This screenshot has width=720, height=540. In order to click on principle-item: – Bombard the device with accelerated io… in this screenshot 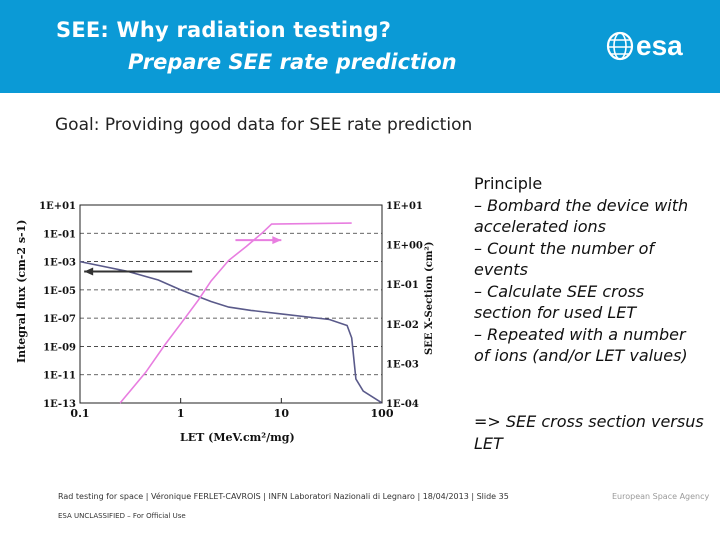, I will do `click(581, 216)`.